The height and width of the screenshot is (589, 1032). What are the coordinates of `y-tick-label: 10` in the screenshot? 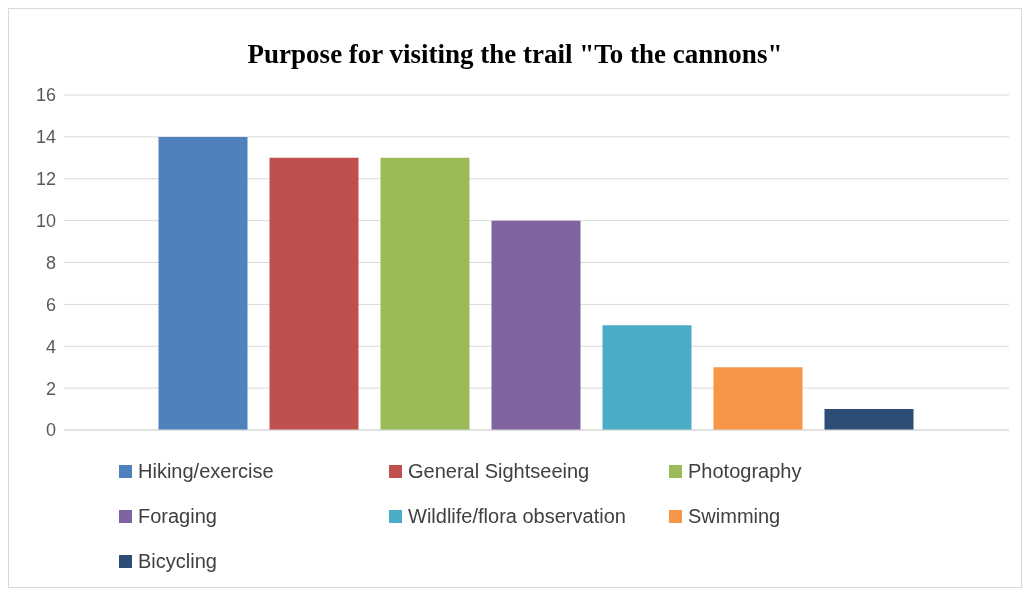 It's located at (45, 221).